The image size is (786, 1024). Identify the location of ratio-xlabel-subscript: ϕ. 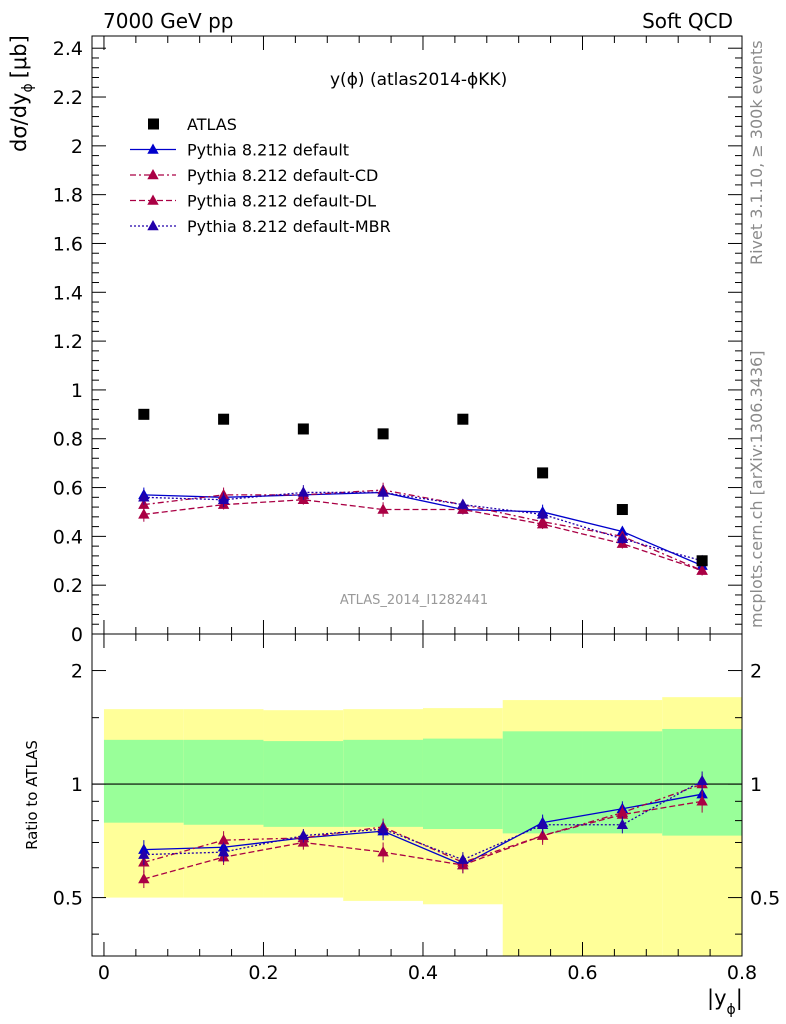
(731, 1010).